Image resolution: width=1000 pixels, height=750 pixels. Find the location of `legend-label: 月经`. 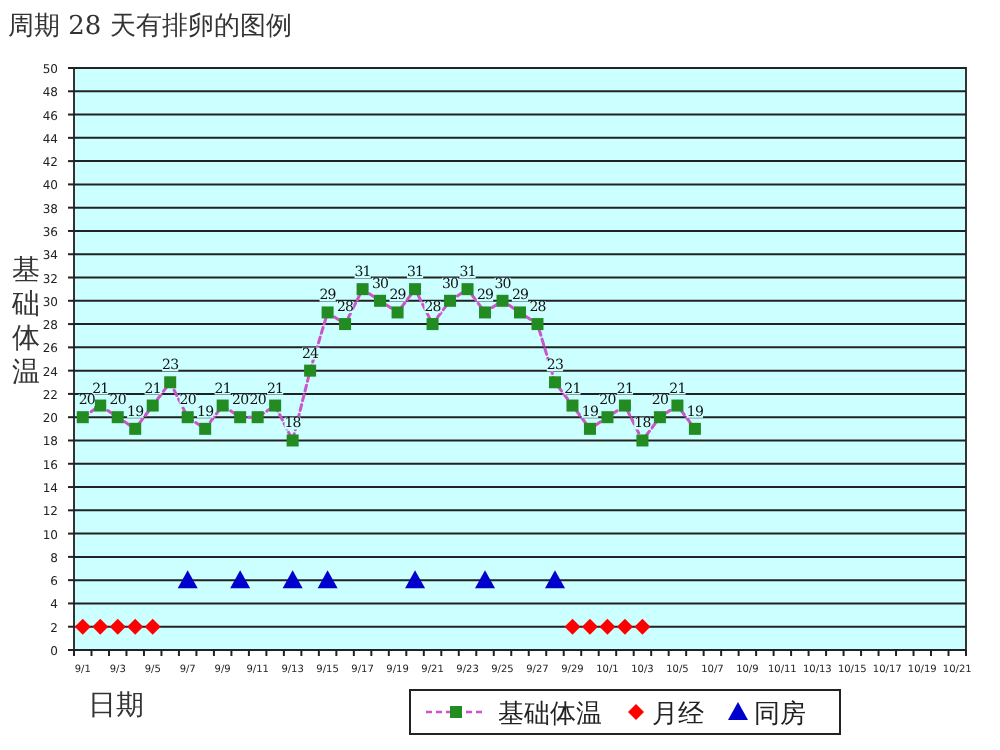

legend-label: 月经 is located at coordinates (678, 715).